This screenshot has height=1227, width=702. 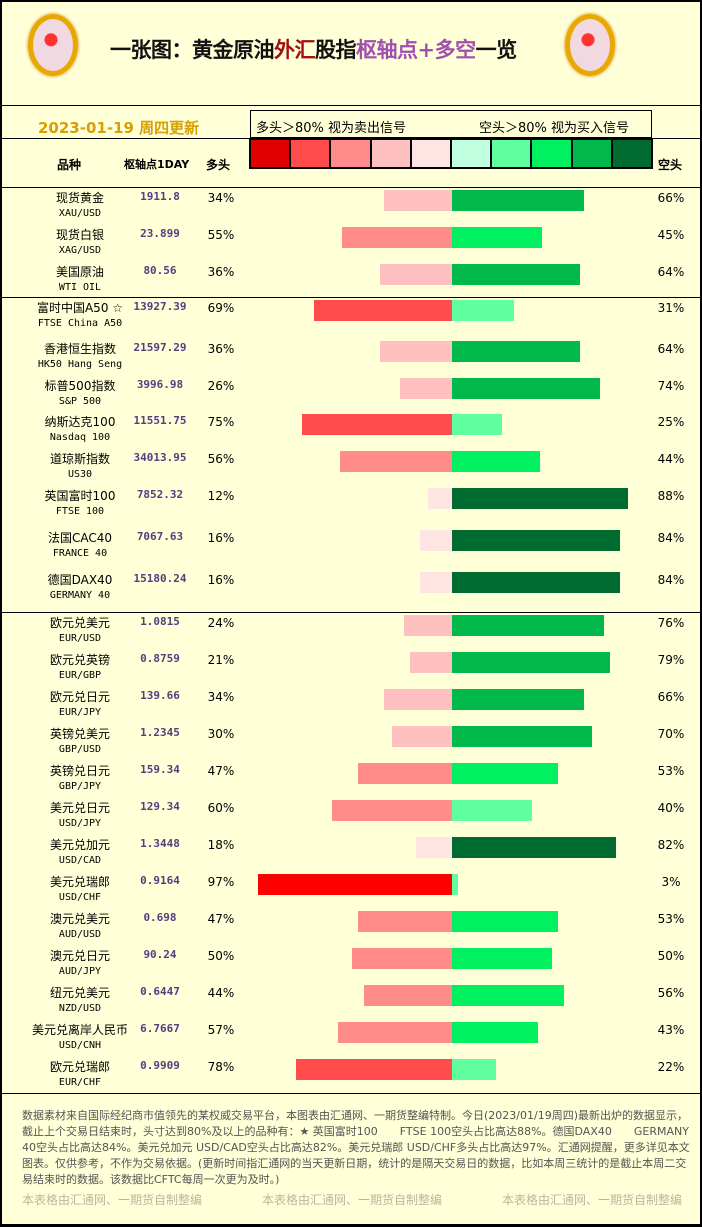 What do you see at coordinates (160, 347) in the screenshot?
I see `pivot-value: 21597.29` at bounding box center [160, 347].